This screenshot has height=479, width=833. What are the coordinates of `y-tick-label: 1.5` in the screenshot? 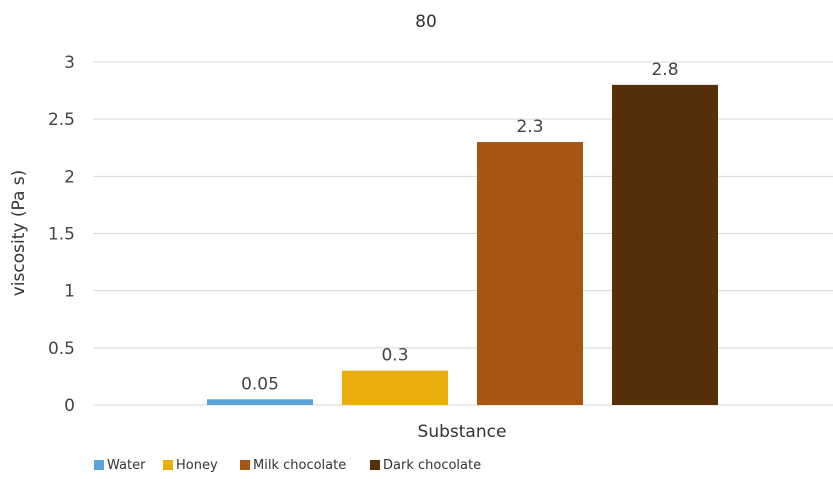 It's located at (61, 235).